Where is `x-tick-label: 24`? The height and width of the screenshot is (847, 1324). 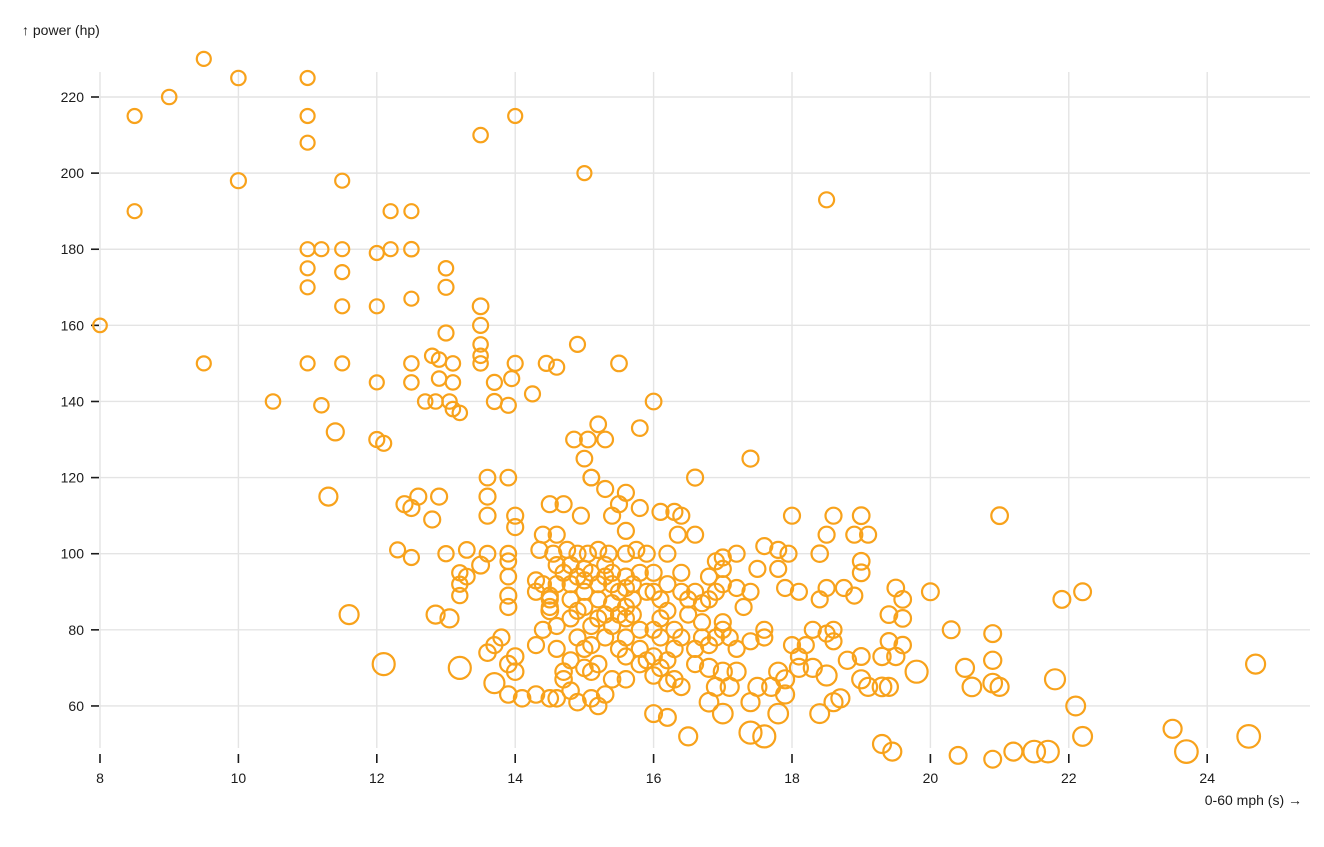
x-tick-label: 24 is located at coordinates (1207, 778).